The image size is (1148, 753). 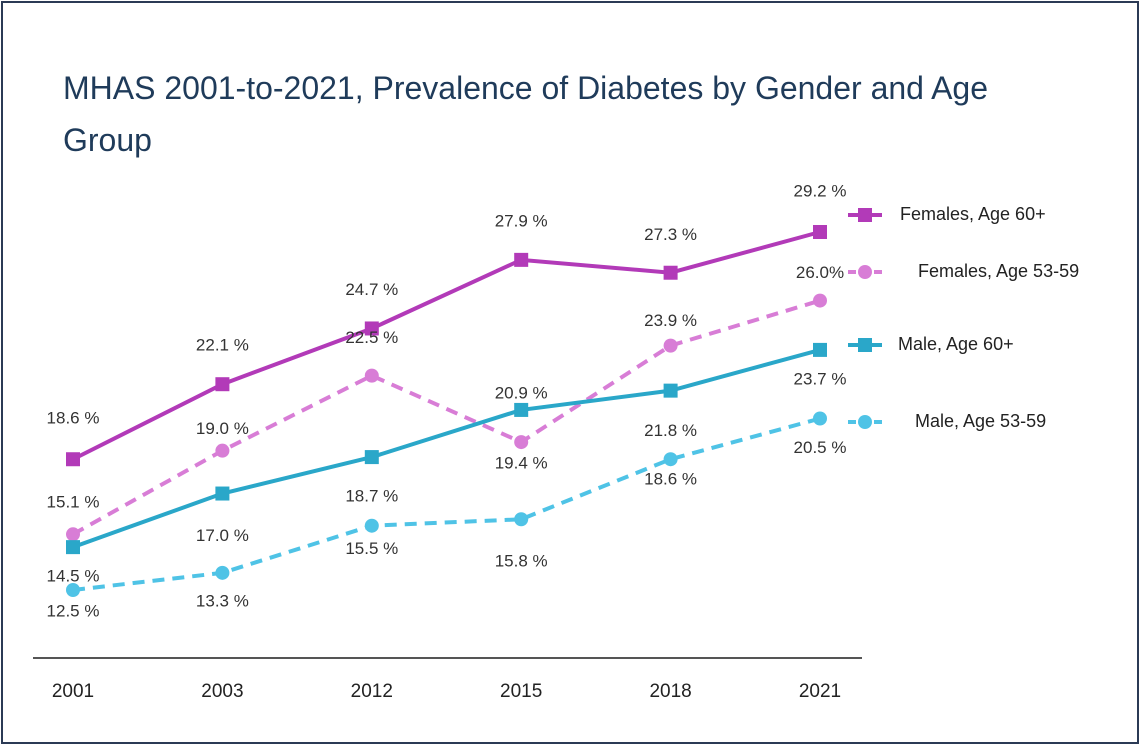 I want to click on data-label: 15.8 %, so click(x=521, y=561).